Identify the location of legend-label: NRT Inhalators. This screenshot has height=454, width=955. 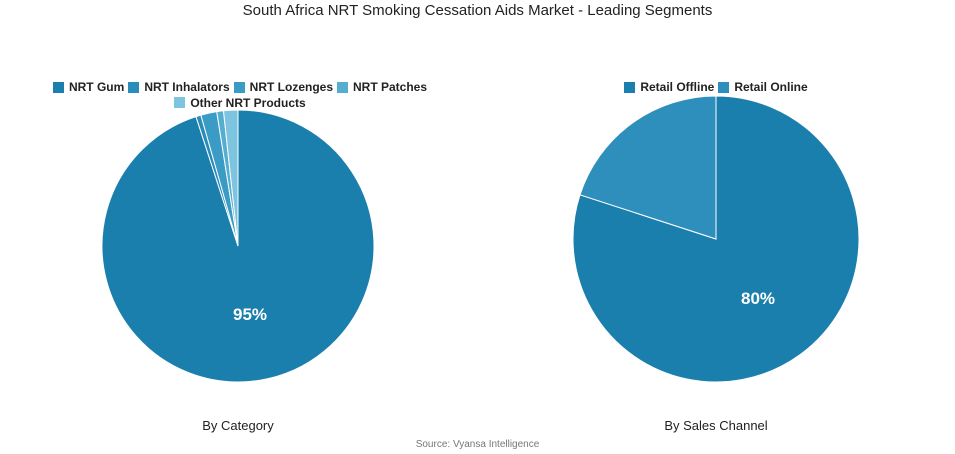
(187, 87).